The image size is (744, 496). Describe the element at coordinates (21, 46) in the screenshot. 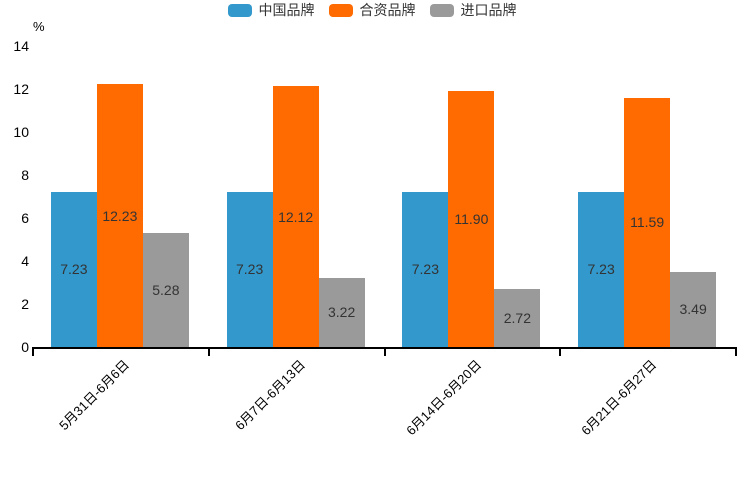

I see `y-axis-tick-label: 14` at that location.